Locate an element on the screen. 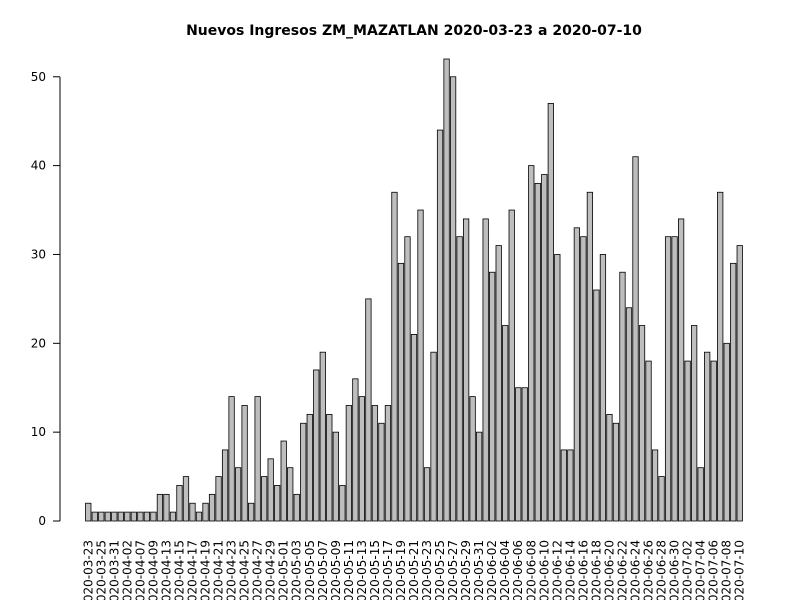 The image size is (800, 600). x-tick-label: 2020-06-18 is located at coordinates (596, 570).